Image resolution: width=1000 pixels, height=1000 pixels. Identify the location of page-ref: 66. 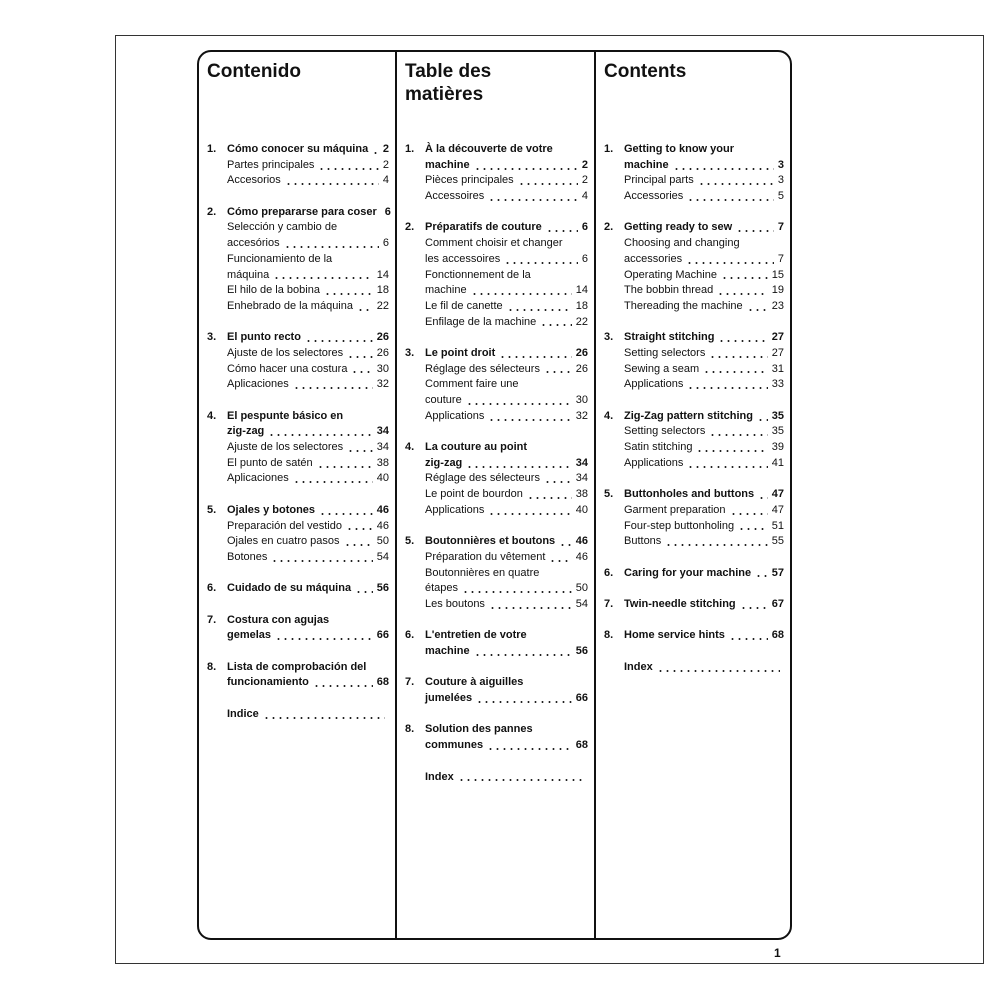
(581, 698).